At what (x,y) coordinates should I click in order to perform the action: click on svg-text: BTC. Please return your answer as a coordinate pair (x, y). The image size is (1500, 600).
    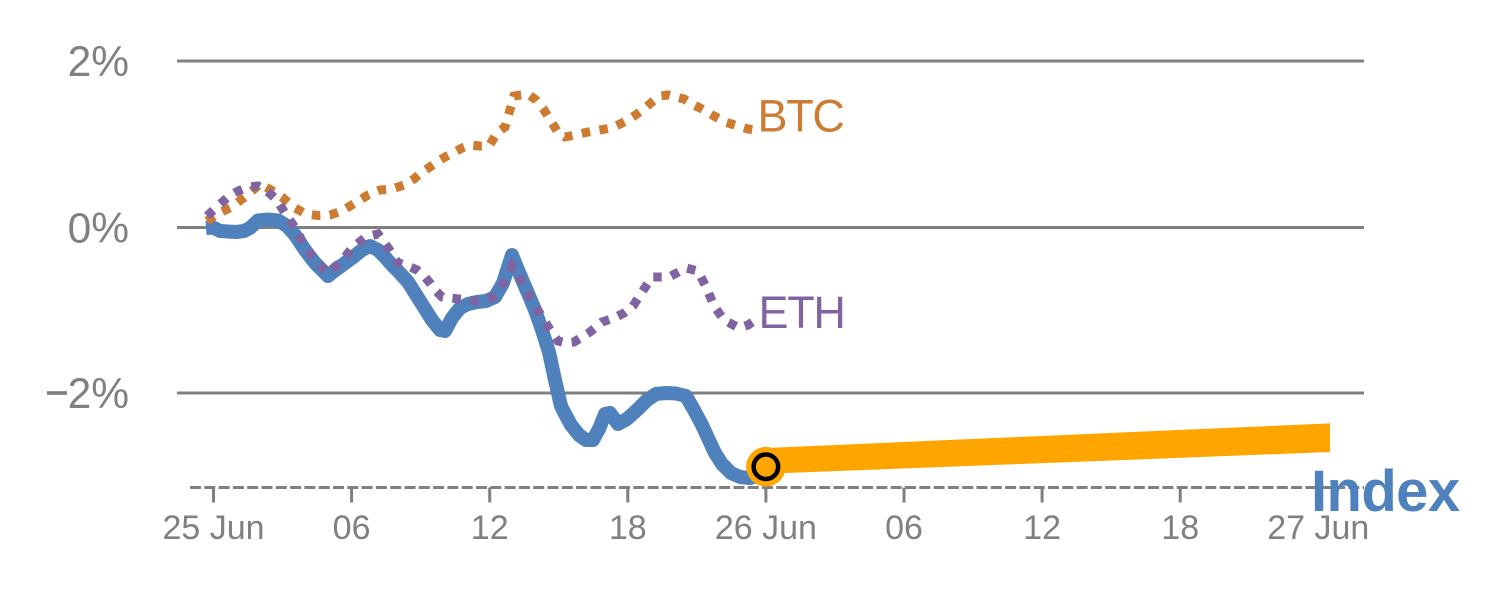
    Looking at the image, I should click on (801, 115).